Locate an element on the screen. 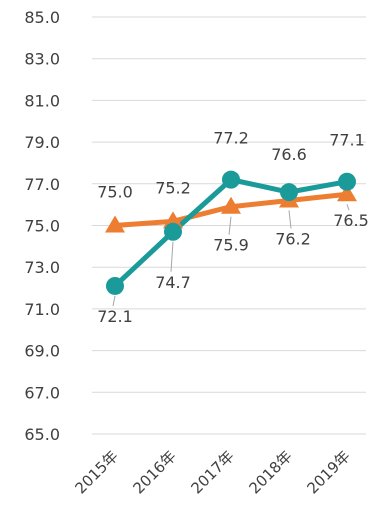 The image size is (373, 512). series-lines is located at coordinates (231, 233).